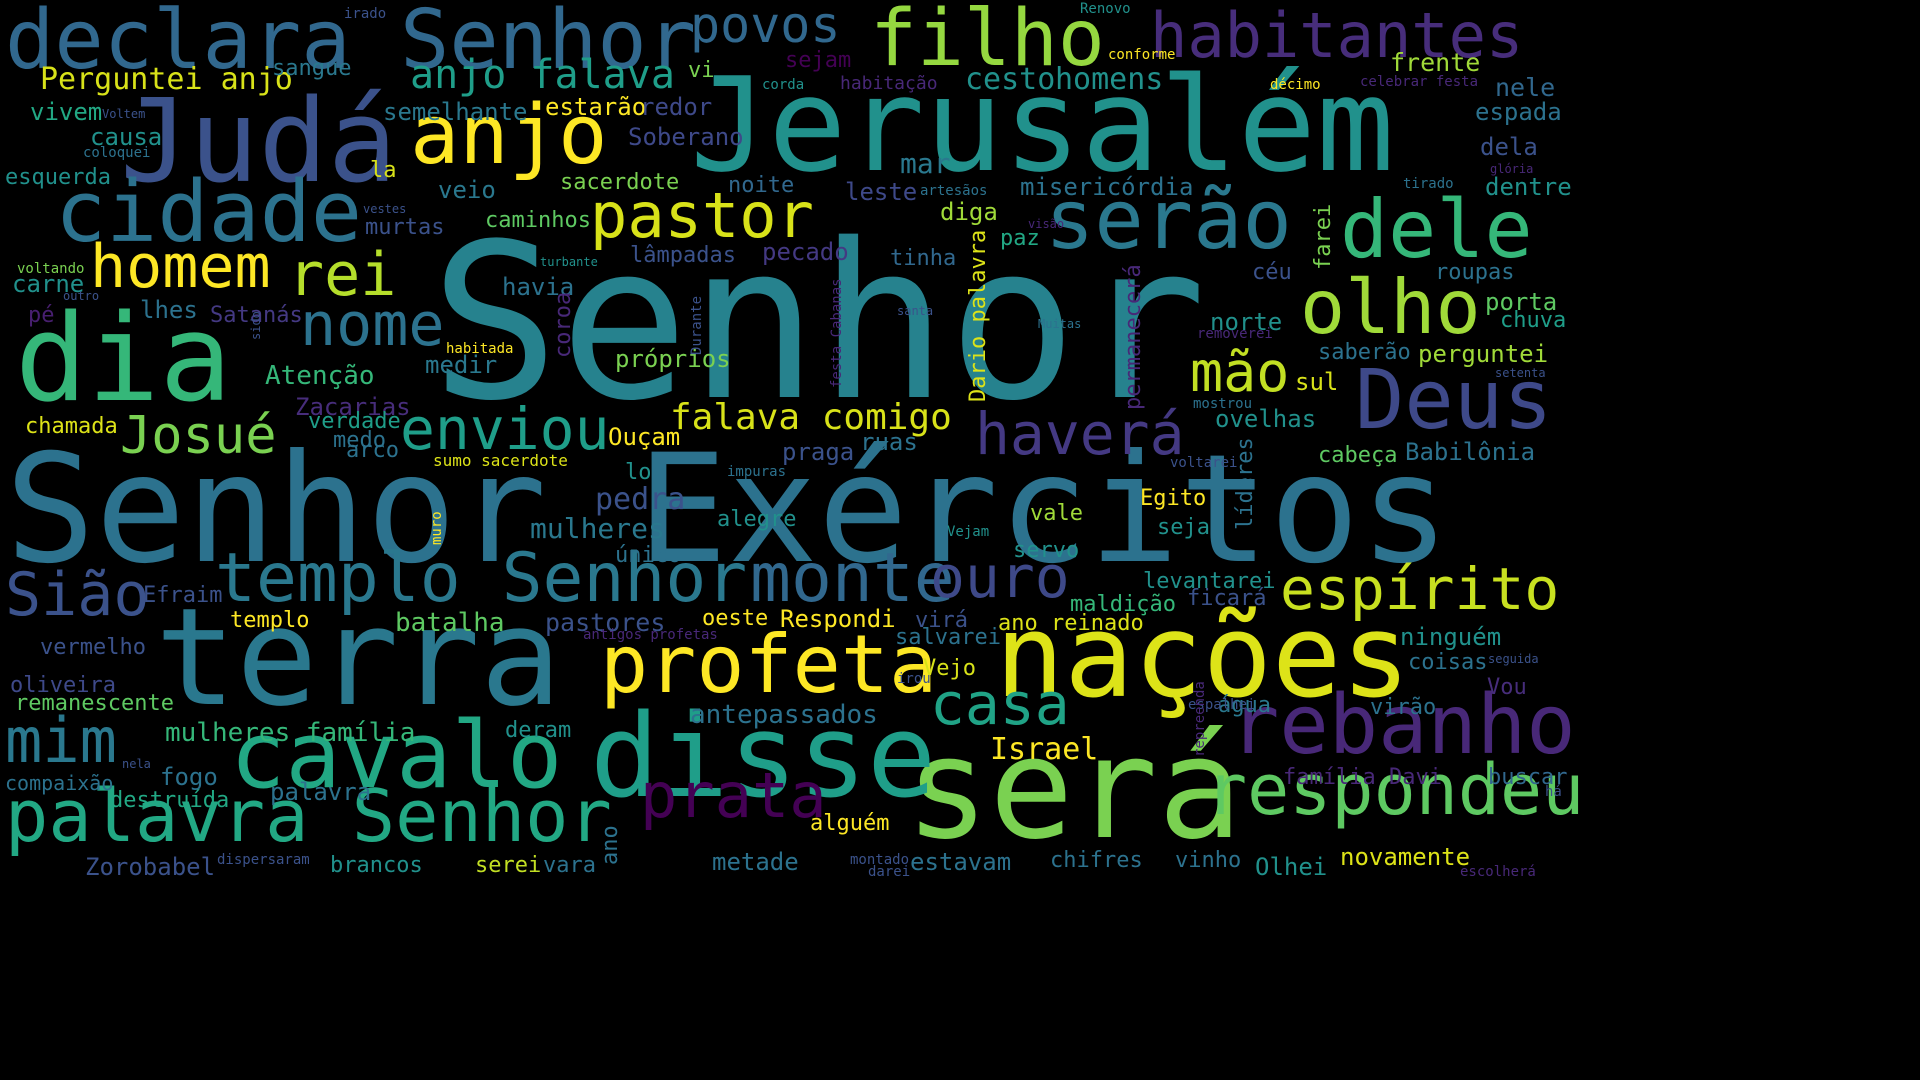 The width and height of the screenshot is (1920, 1080). What do you see at coordinates (1235, 334) in the screenshot?
I see `cloud-word-removerei: removerei` at bounding box center [1235, 334].